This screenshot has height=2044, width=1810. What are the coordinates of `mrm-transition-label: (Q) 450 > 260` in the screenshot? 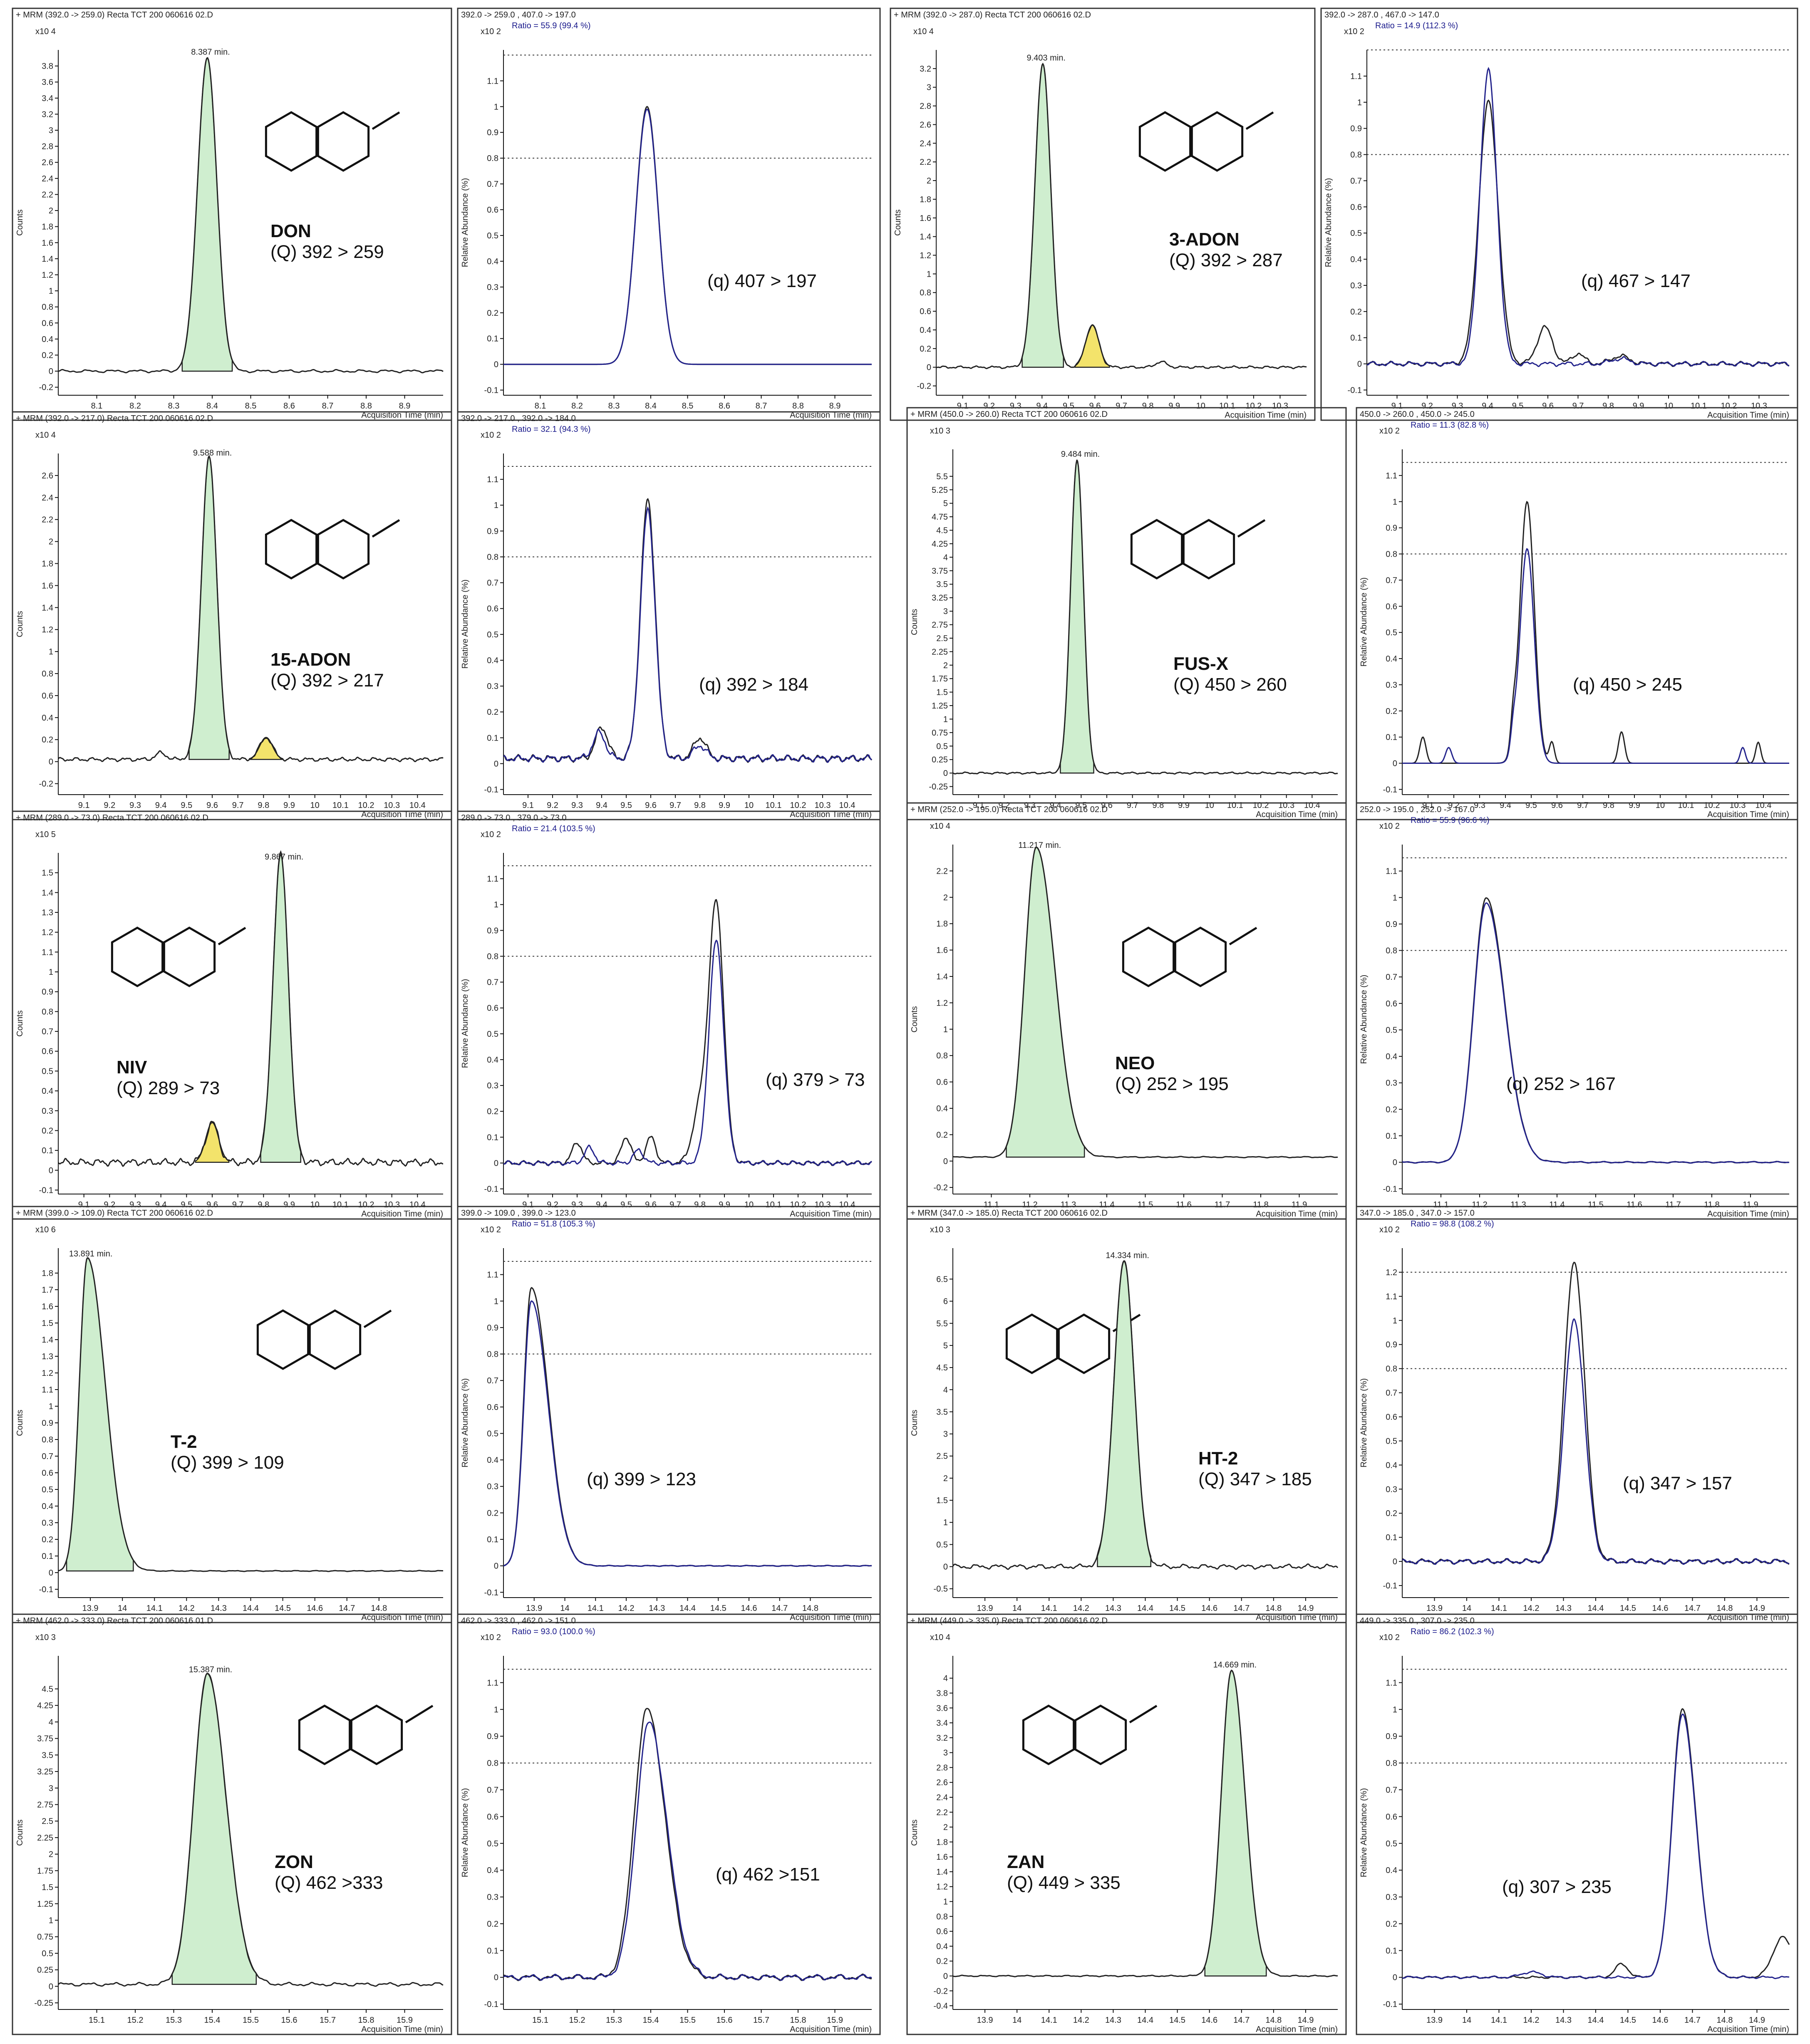 It's located at (1230, 684).